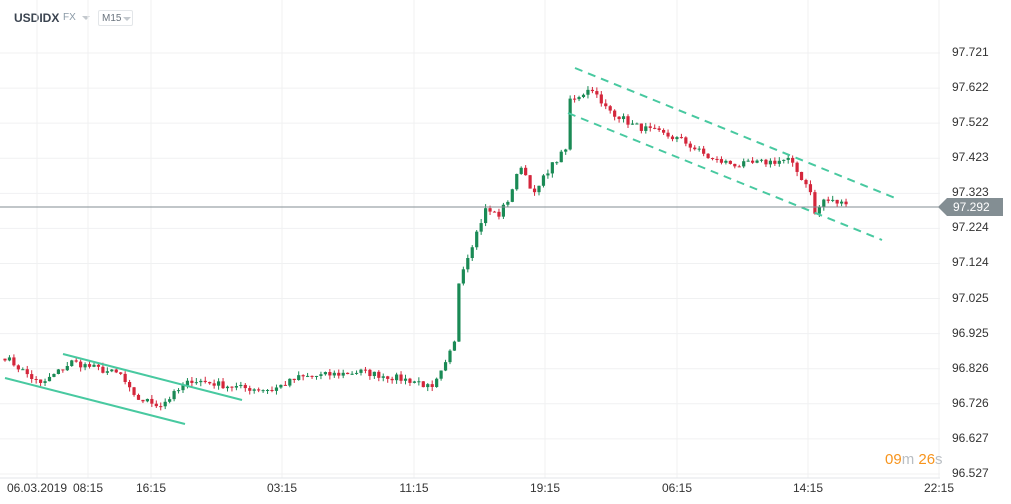 This screenshot has width=1011, height=504. What do you see at coordinates (970, 472) in the screenshot?
I see `y-tick-label: 96.527` at bounding box center [970, 472].